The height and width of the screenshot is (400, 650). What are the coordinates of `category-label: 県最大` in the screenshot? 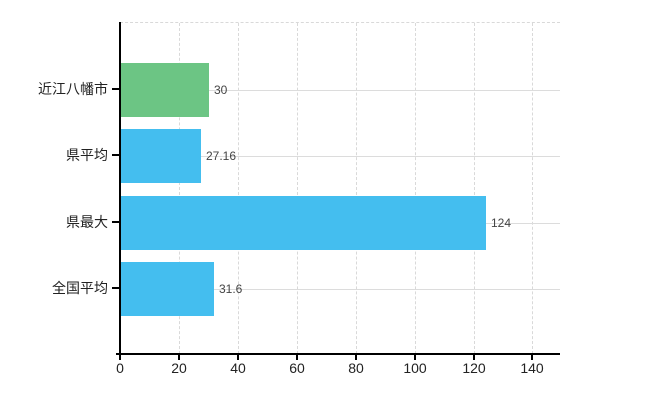 It's located at (87, 222).